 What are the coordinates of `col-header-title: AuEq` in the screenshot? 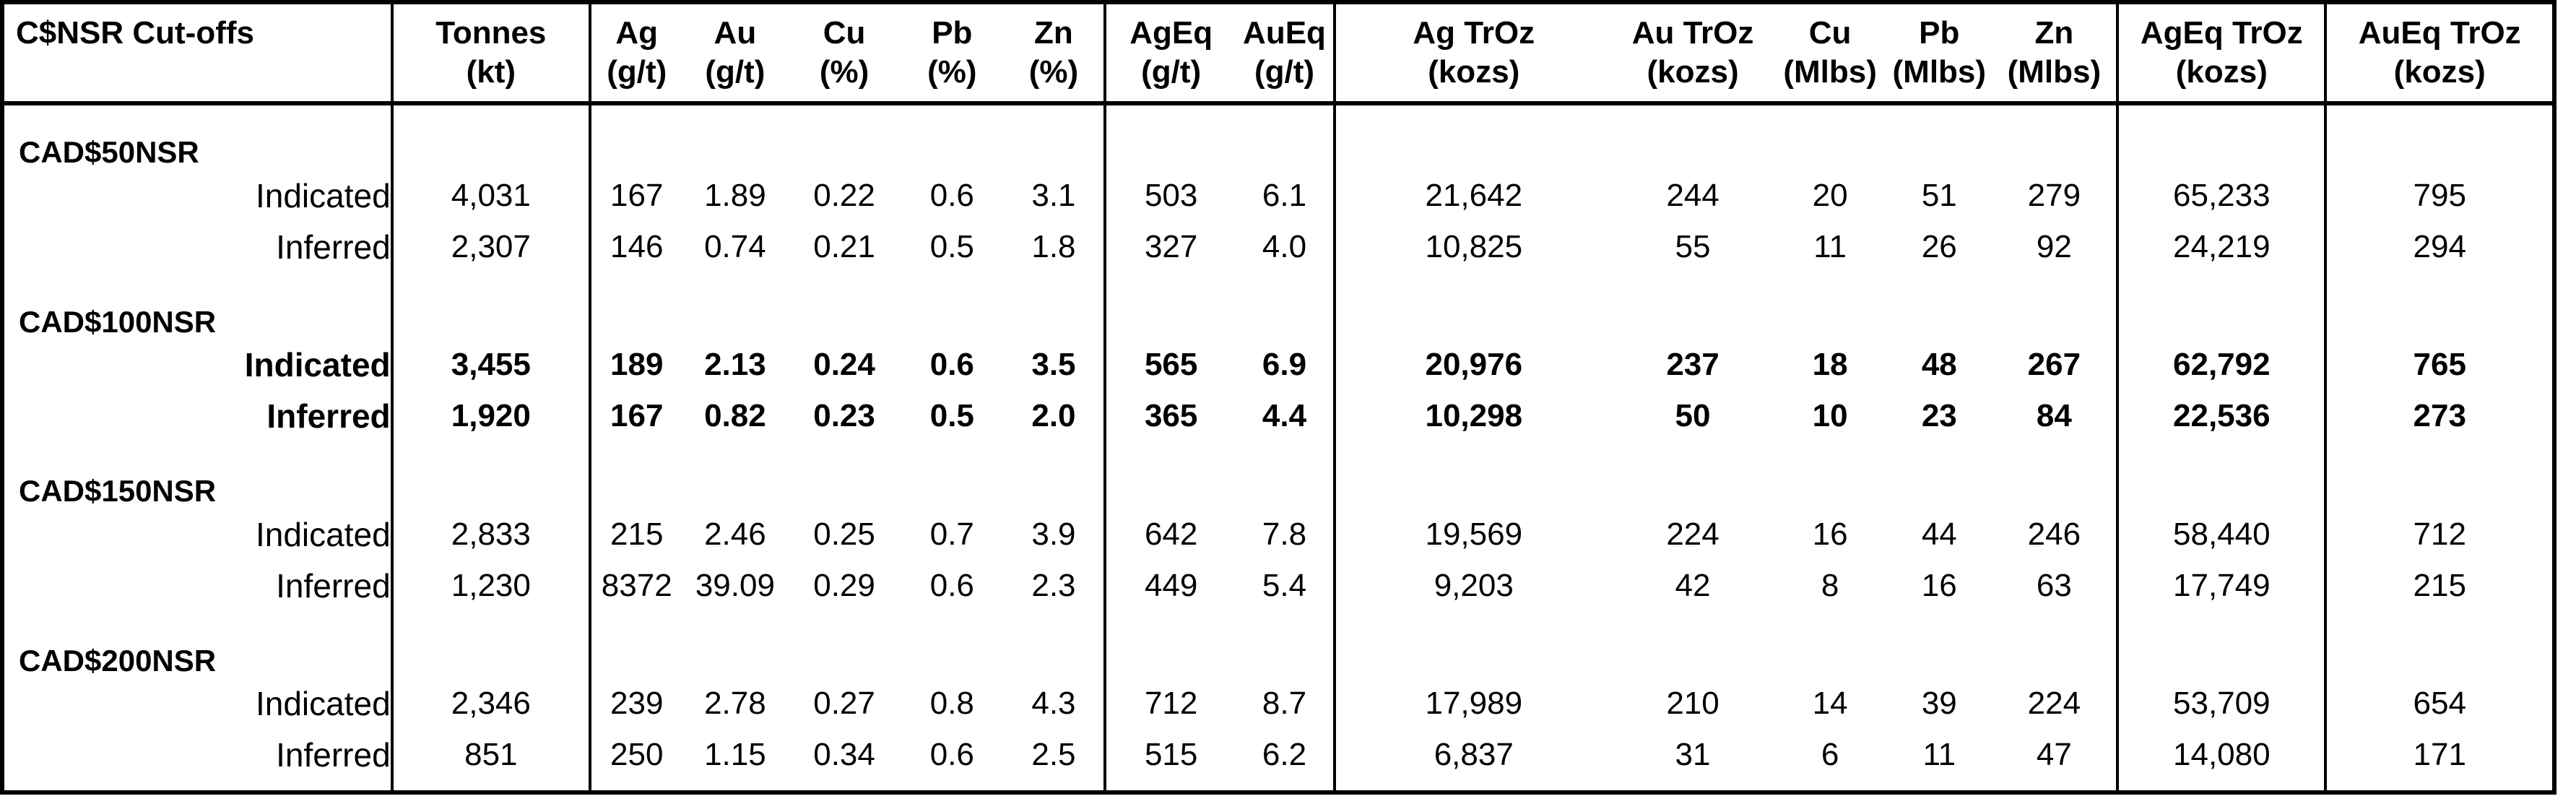 It's located at (1284, 33).